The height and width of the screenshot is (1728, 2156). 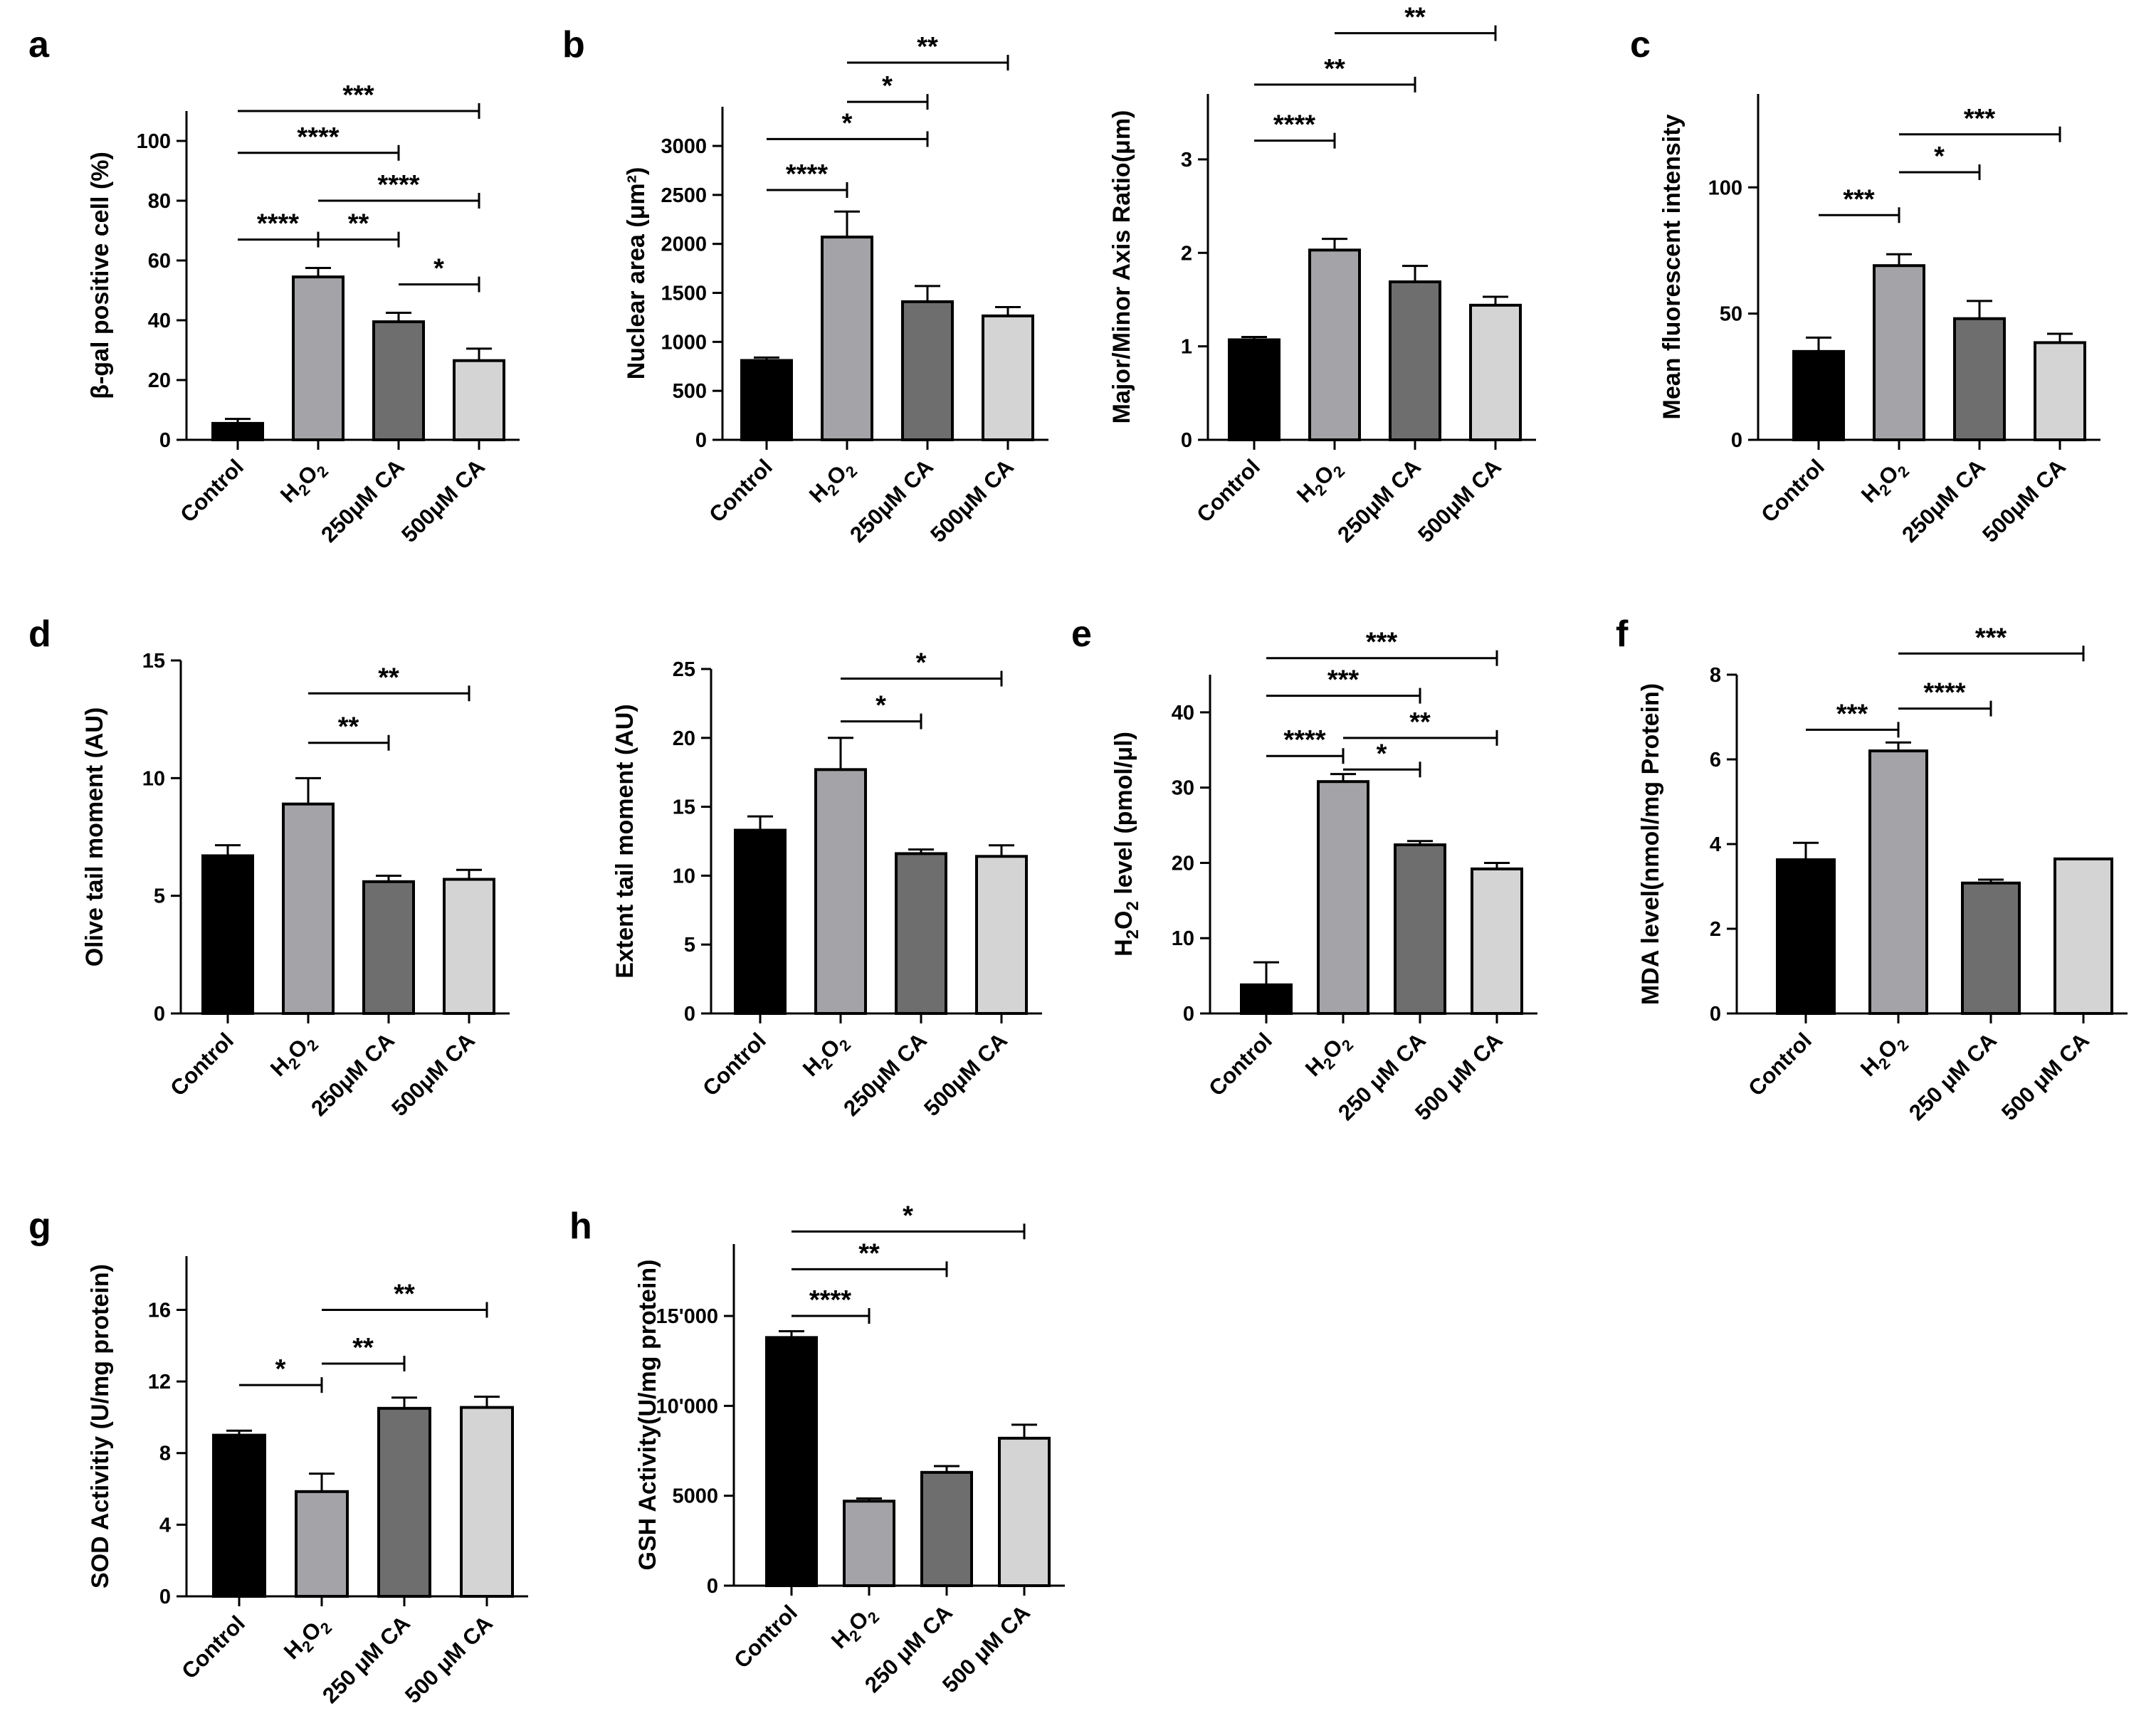 I want to click on y-tick-label: 2500, so click(x=684, y=195).